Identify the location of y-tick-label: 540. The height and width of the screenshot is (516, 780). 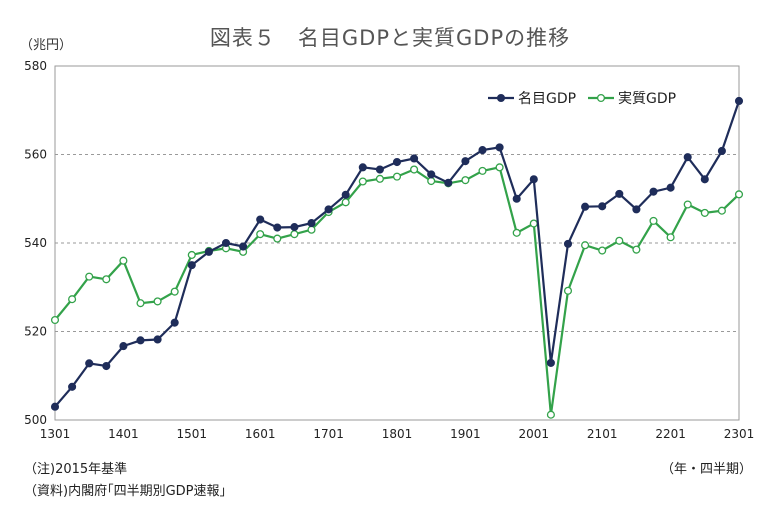
(35, 243).